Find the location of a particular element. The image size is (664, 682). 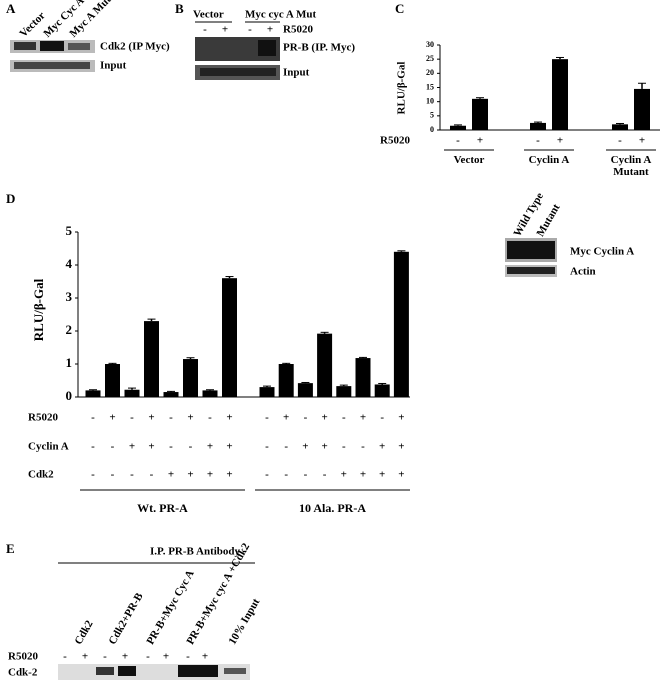

label: B is located at coordinates (179, 8).